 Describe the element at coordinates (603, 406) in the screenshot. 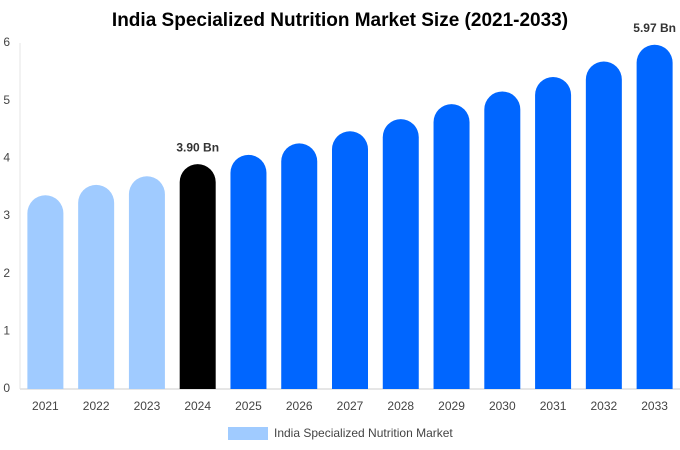

I see `x-tick-label: 2032` at that location.